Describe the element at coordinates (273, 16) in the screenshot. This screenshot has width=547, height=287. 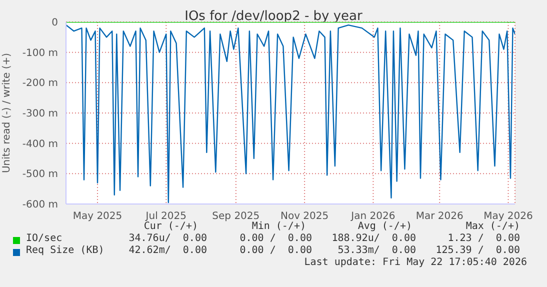
I see `chart-title: IOs for /dev/loop2 - by year` at that location.